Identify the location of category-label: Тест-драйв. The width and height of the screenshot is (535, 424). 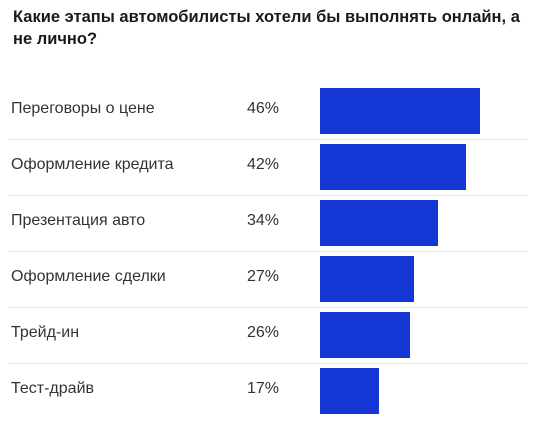
(52, 388).